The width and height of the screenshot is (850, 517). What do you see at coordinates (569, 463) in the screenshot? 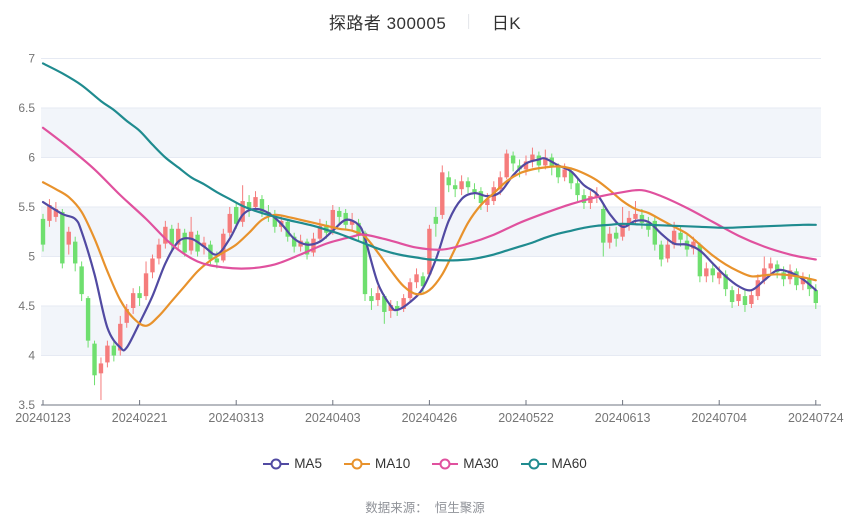
I see `legend-label: MA60` at bounding box center [569, 463].